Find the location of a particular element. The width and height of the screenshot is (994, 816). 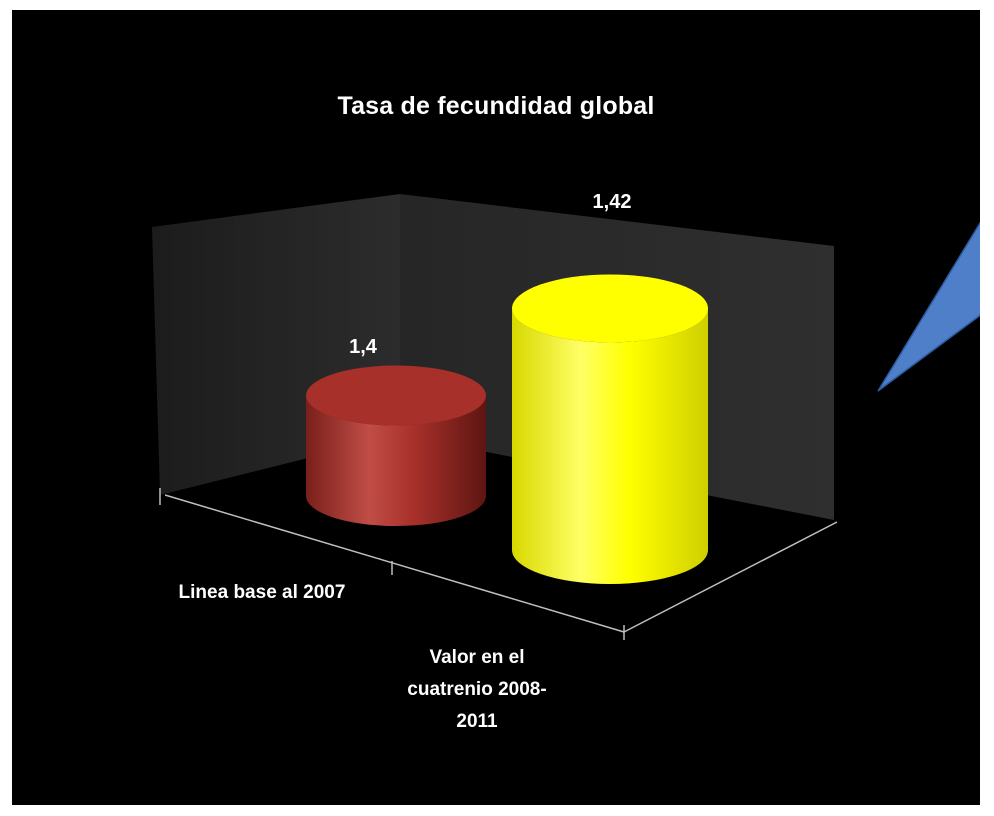

data-label-bar-1: 1,4 is located at coordinates (363, 347).